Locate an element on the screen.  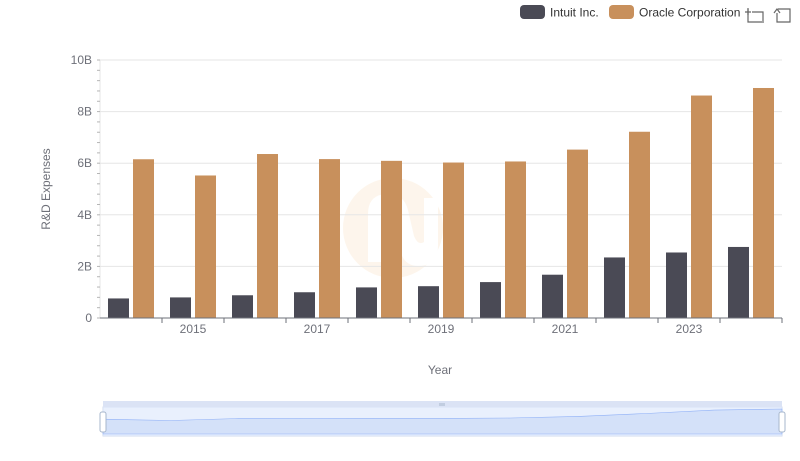
x-tick-label: 2021 is located at coordinates (565, 329).